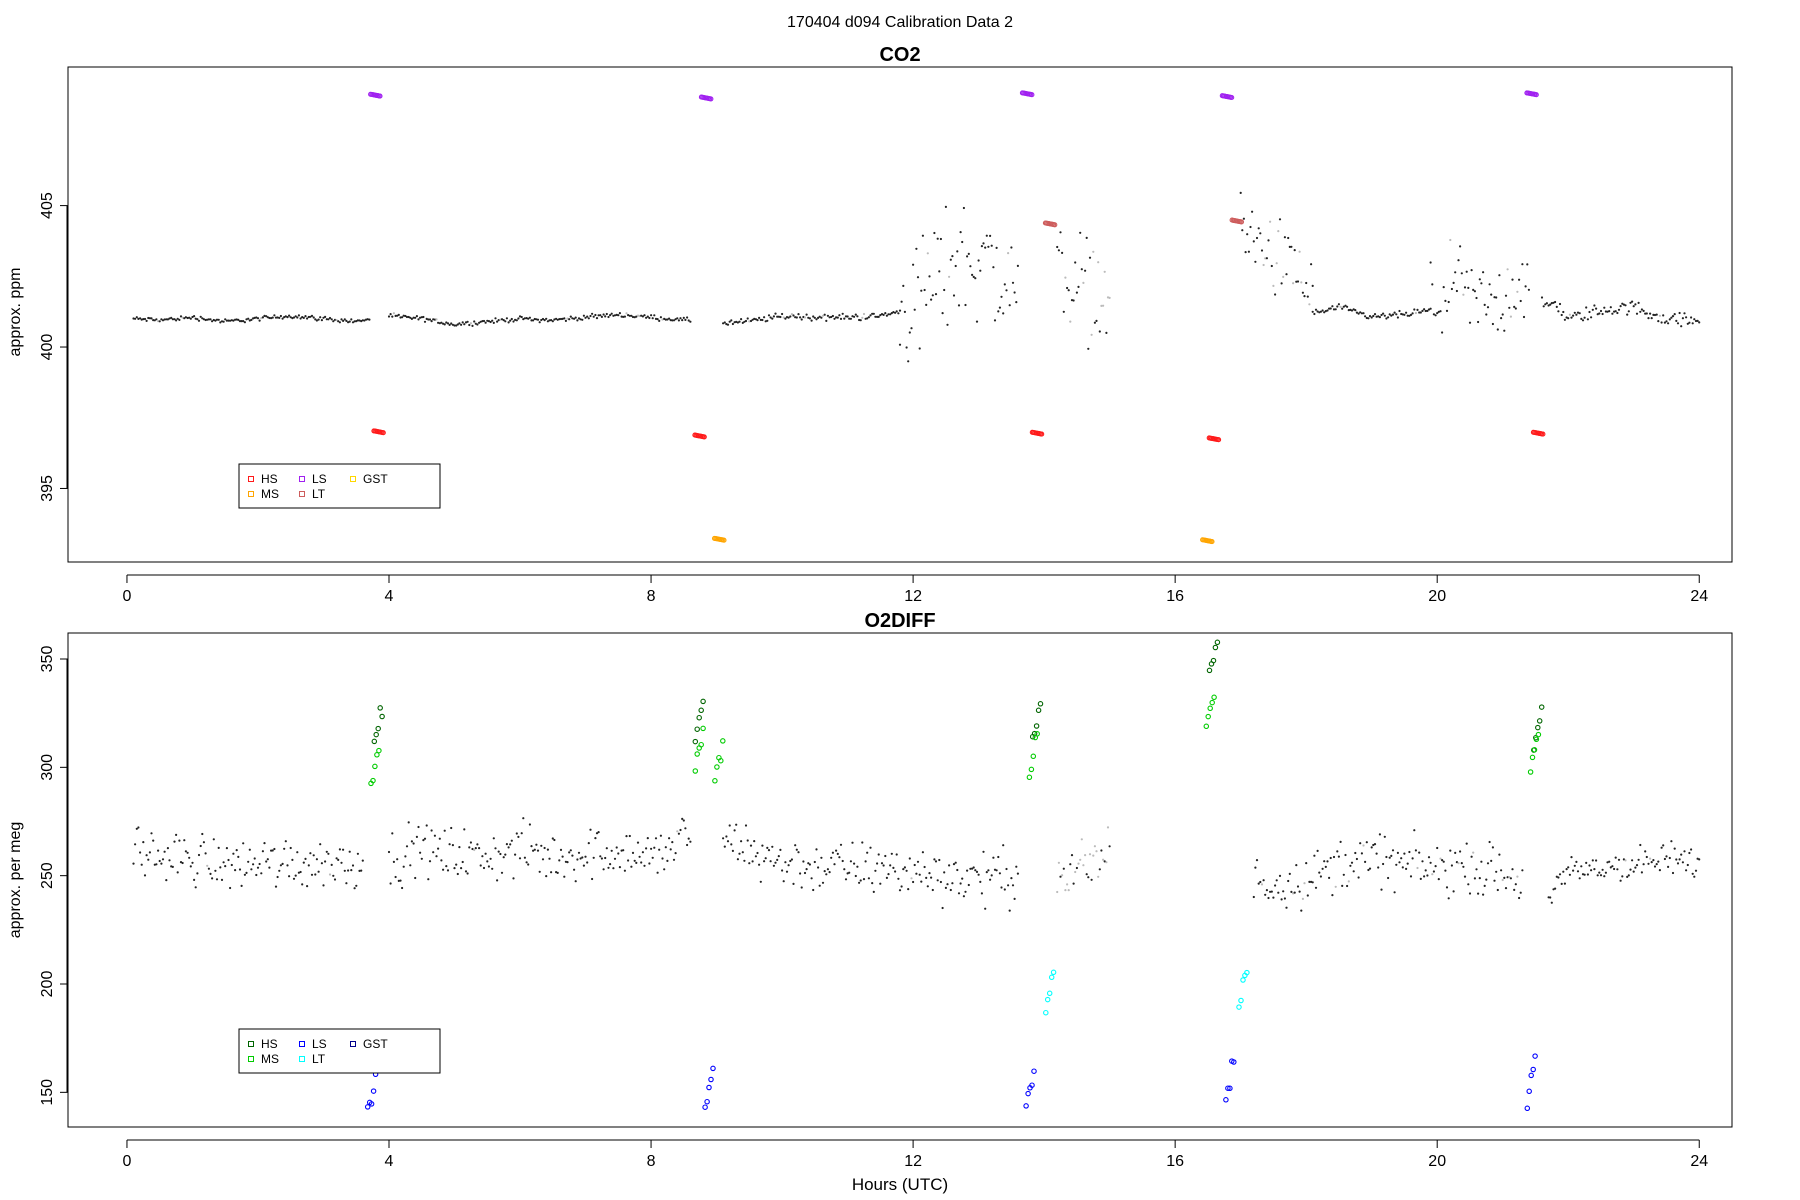  I want to click on co2-hs-calibration-point, so click(1042, 434).